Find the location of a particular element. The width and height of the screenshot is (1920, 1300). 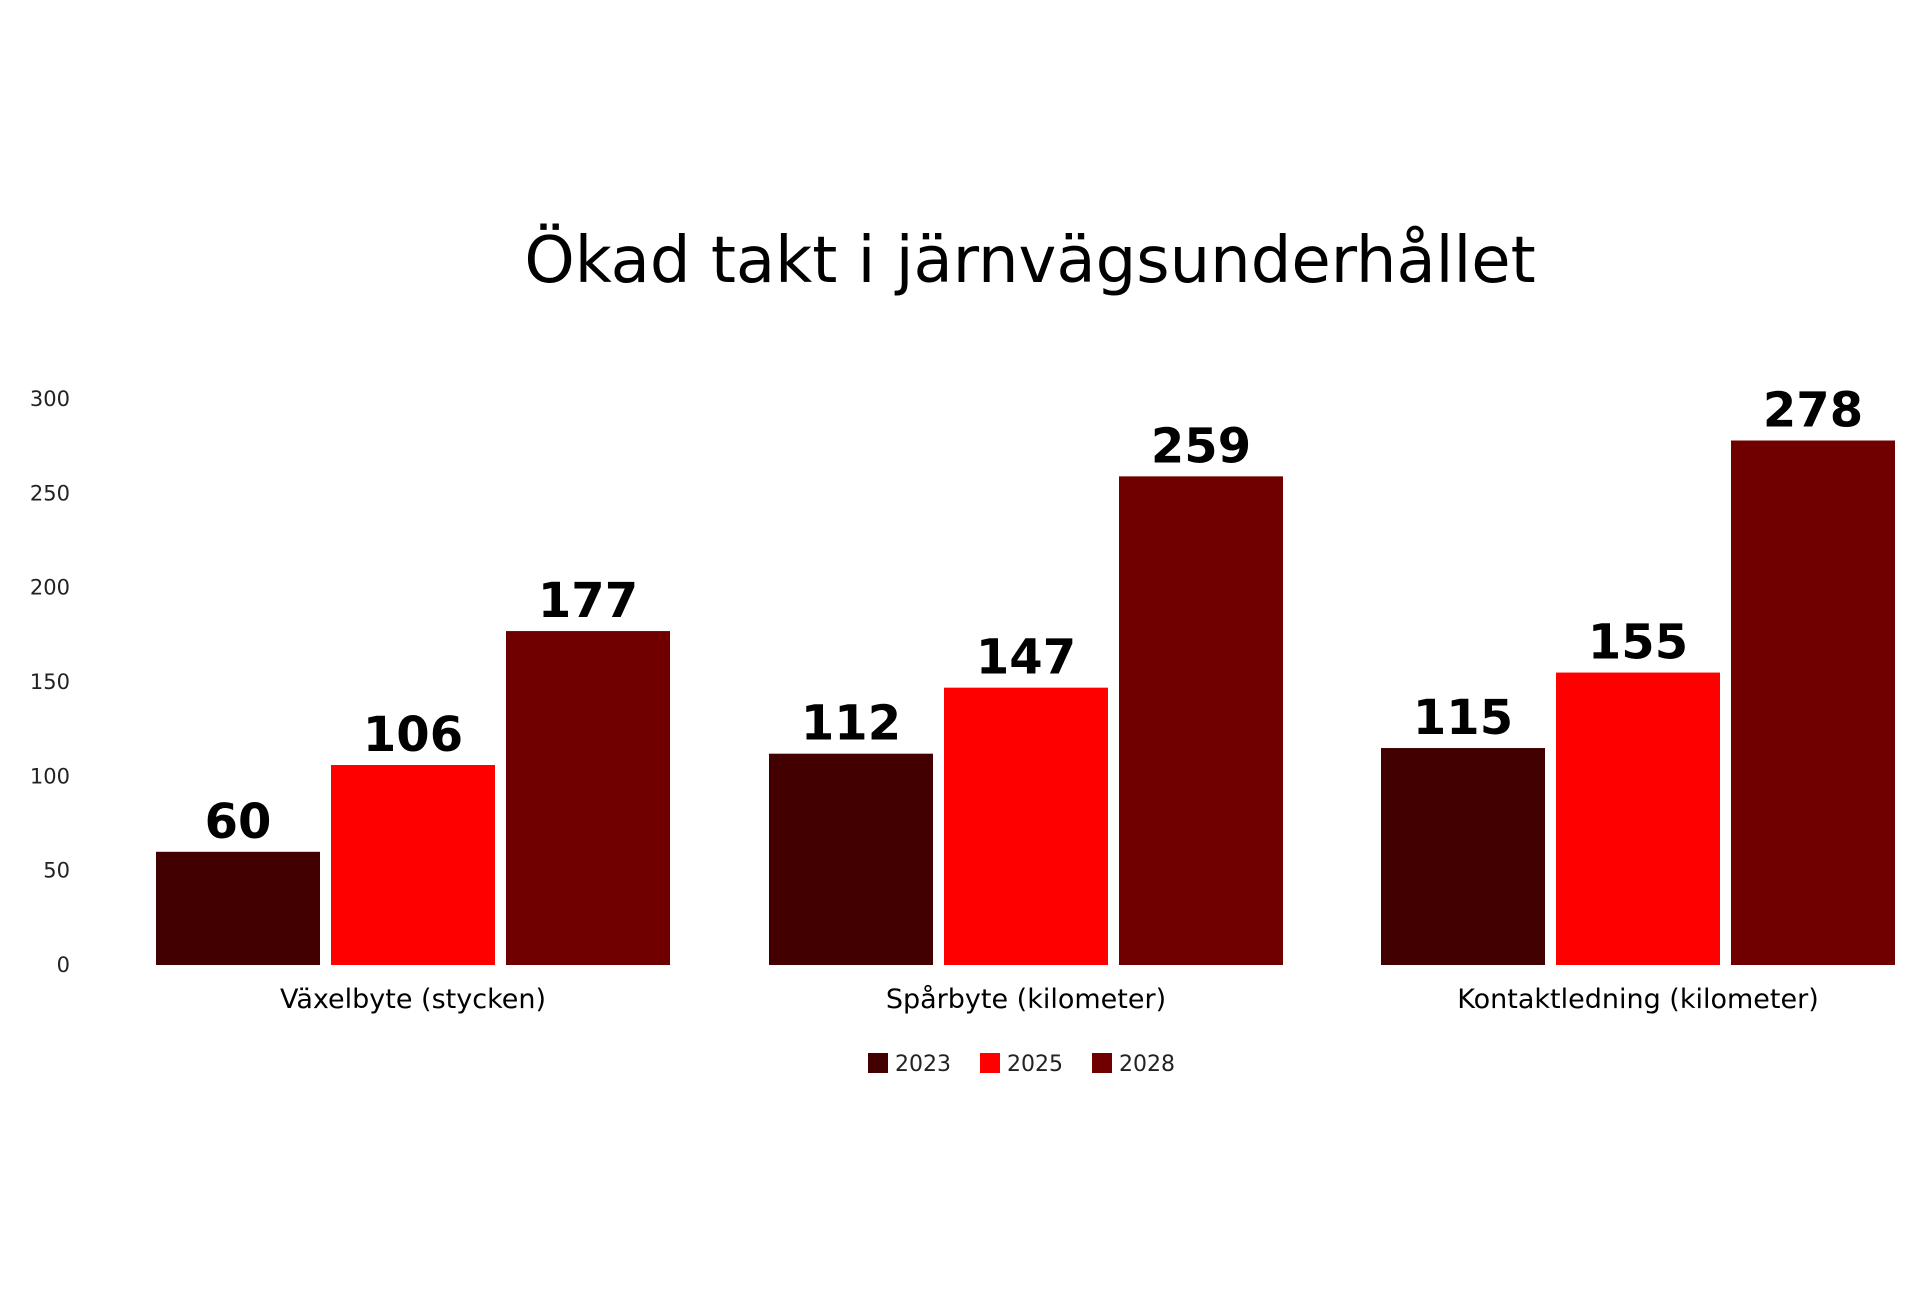

y-tick-label: 0 is located at coordinates (63, 965).